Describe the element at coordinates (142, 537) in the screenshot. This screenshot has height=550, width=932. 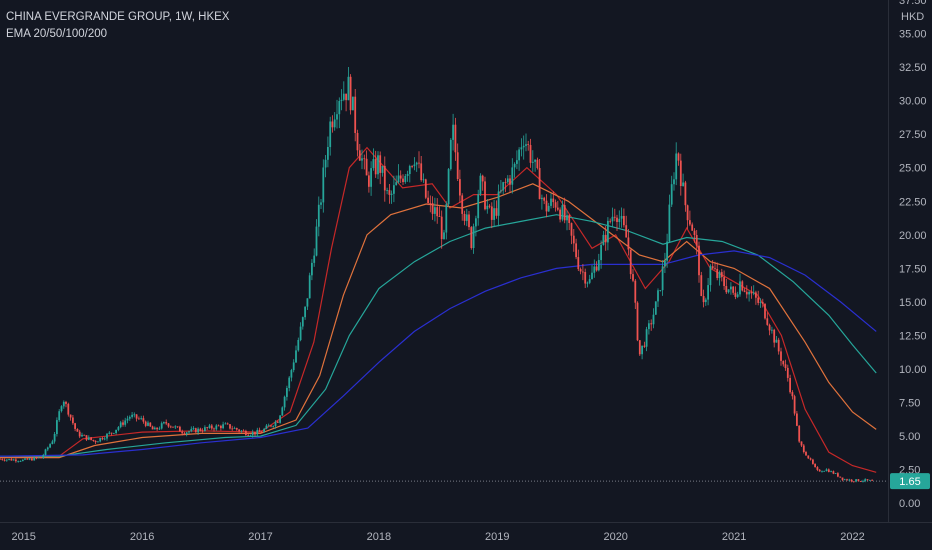
I see `x-tick-label: 2016` at that location.